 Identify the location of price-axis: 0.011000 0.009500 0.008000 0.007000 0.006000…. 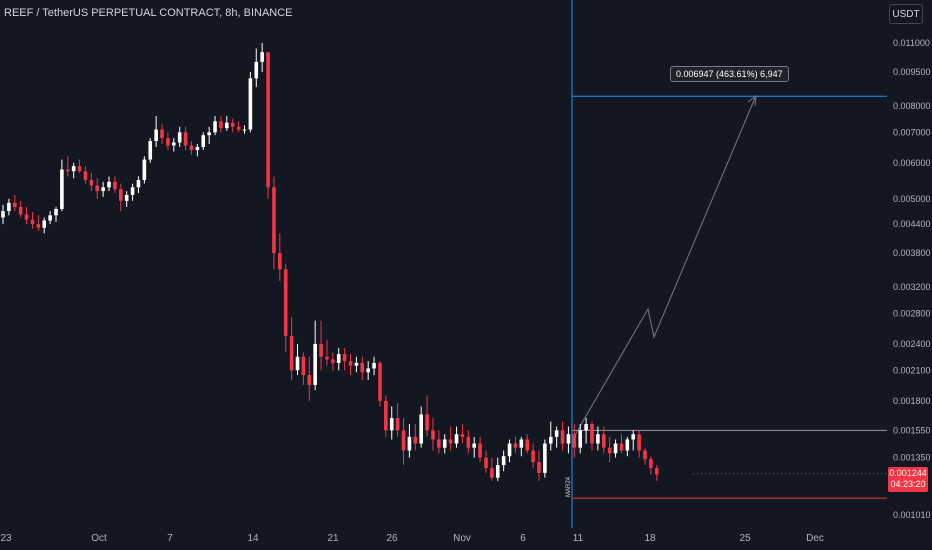
(912, 279).